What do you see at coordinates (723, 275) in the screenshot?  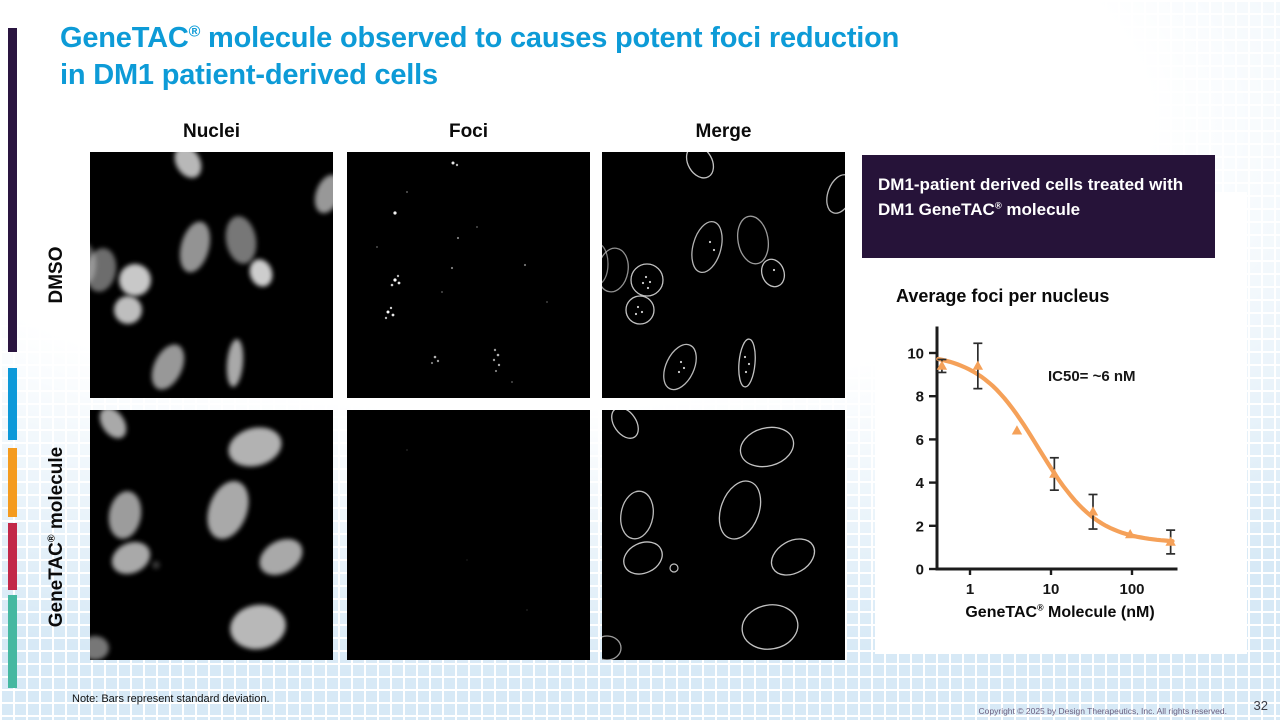 I see `panel-dmso-merge` at bounding box center [723, 275].